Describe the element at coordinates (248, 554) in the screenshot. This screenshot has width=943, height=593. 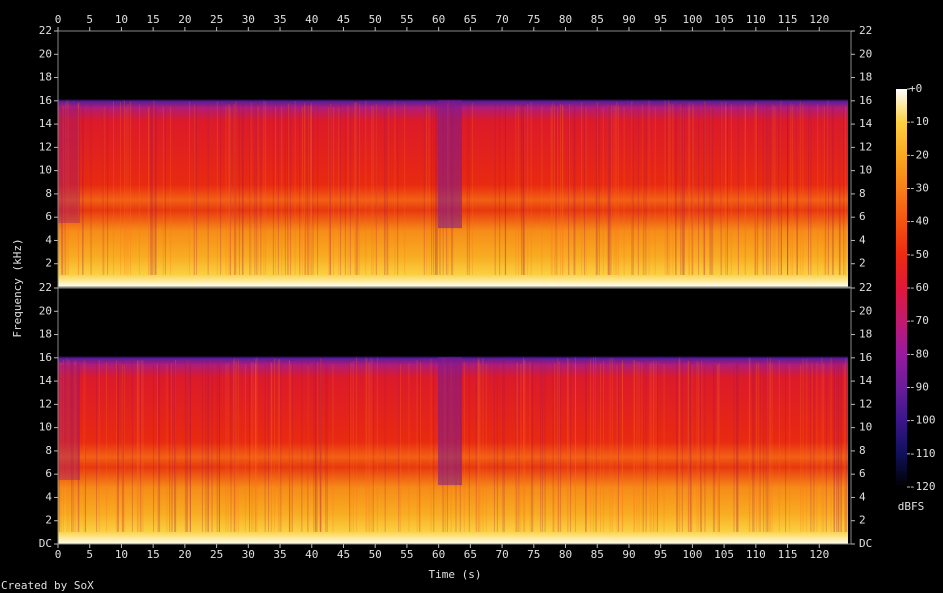
I see `x-tick-label: 30` at that location.